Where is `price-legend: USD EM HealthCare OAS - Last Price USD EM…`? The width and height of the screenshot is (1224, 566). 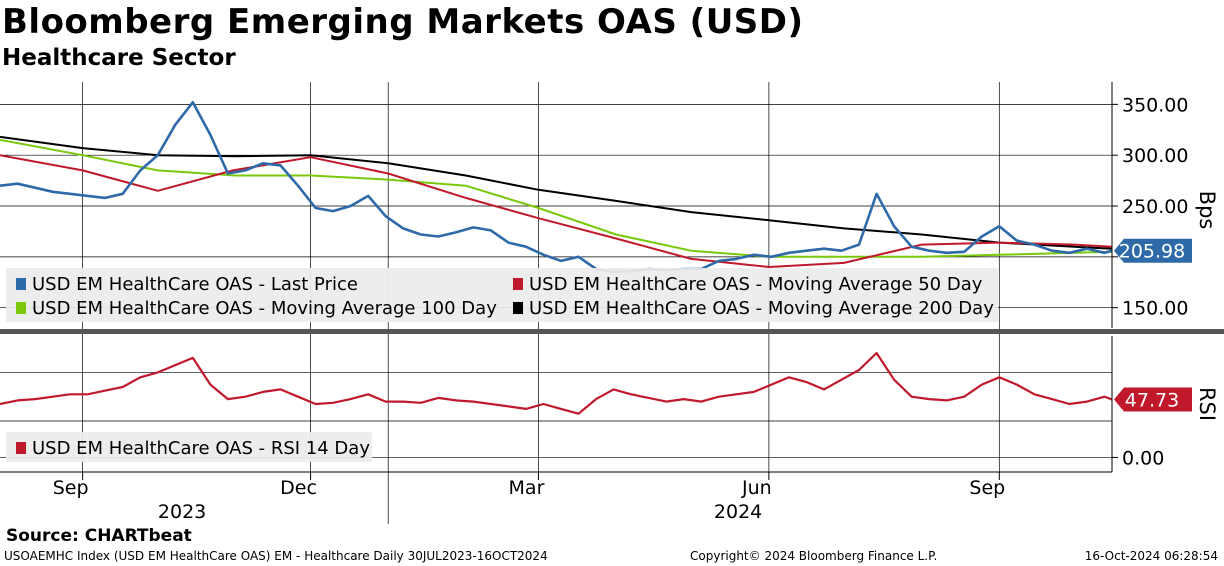 price-legend: USD EM HealthCare OAS - Last Price USD EM… is located at coordinates (502, 295).